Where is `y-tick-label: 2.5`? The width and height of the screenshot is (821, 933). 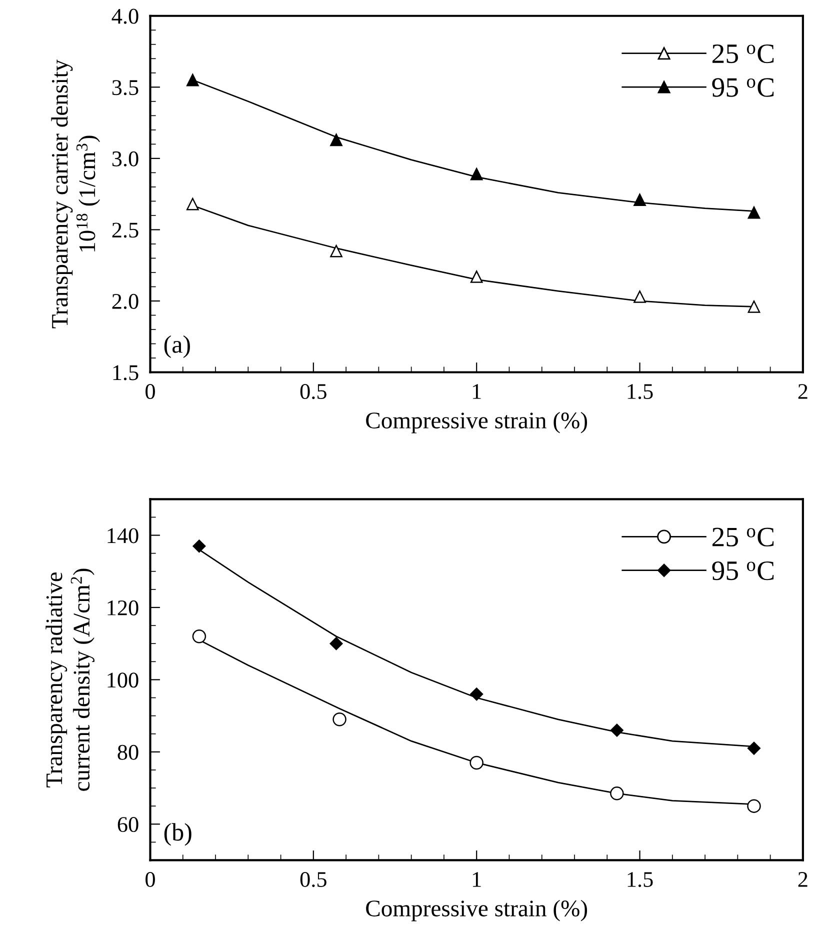 y-tick-label: 2.5 is located at coordinates (125, 230).